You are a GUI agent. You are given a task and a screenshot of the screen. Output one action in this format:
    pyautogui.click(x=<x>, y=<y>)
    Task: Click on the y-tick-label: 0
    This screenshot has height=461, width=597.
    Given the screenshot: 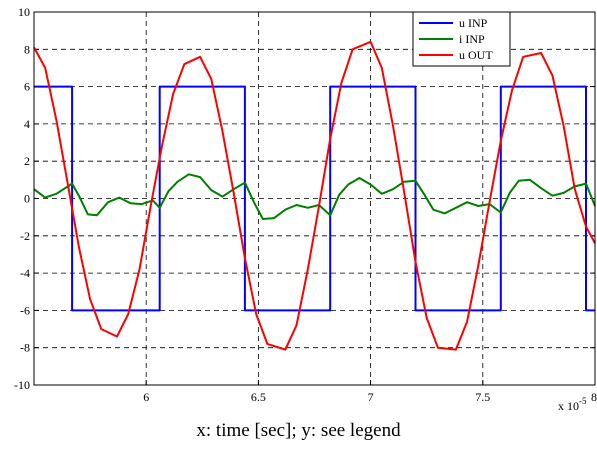 What is the action you would take?
    pyautogui.click(x=27, y=199)
    